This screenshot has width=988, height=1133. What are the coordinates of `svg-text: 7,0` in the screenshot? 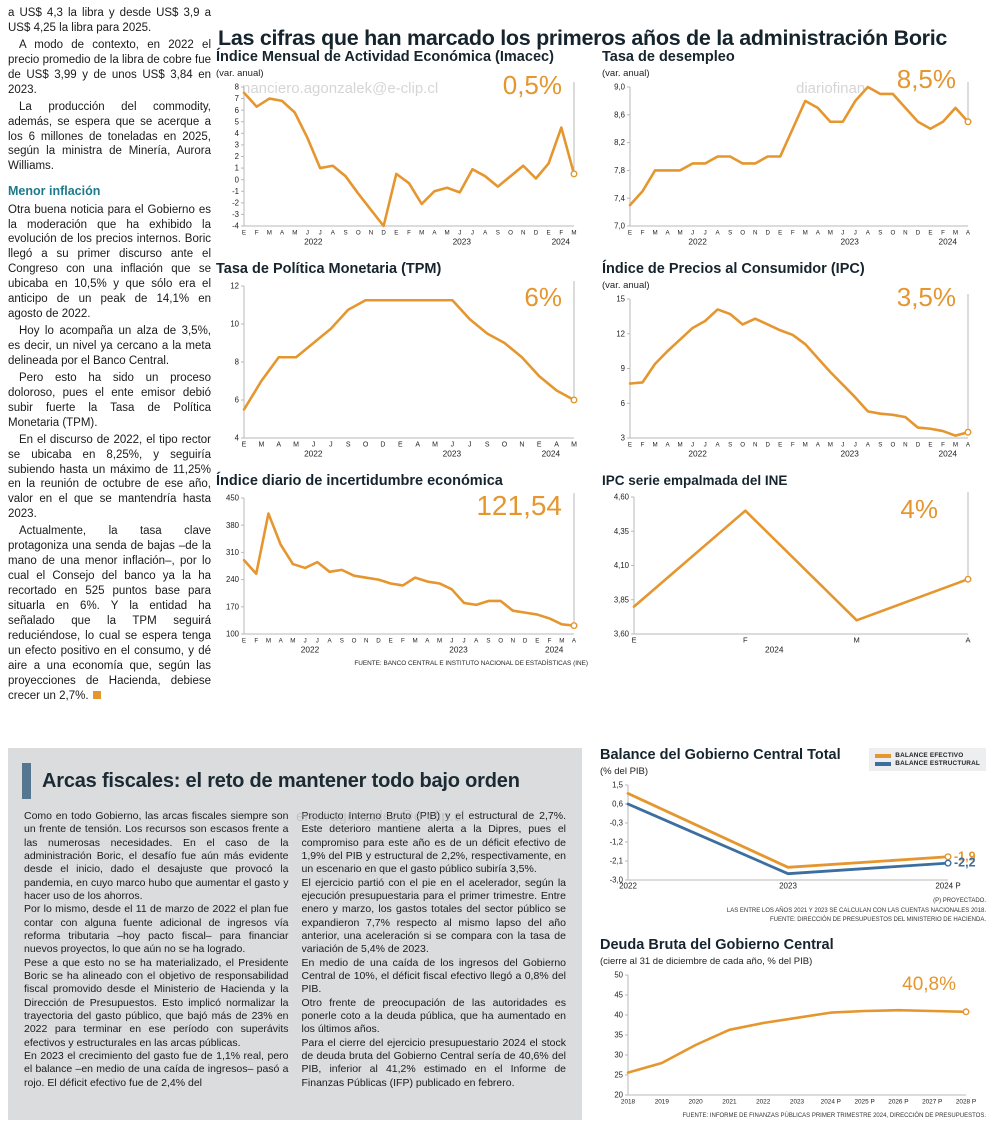 It's located at (620, 226).